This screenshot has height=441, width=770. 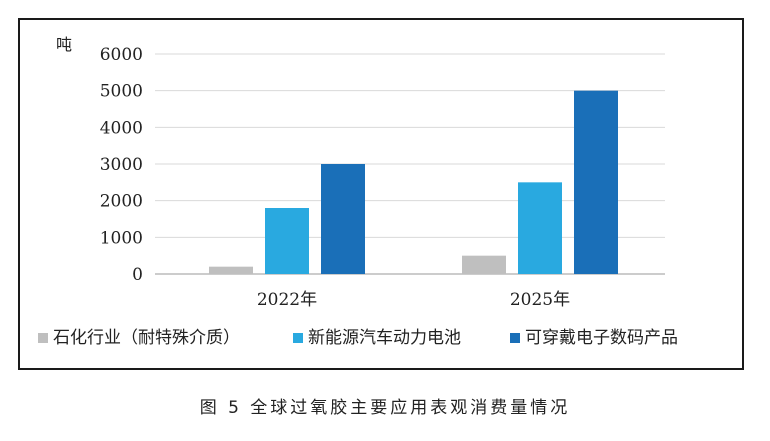 I want to click on y-tick-label: 5000, so click(x=121, y=92).